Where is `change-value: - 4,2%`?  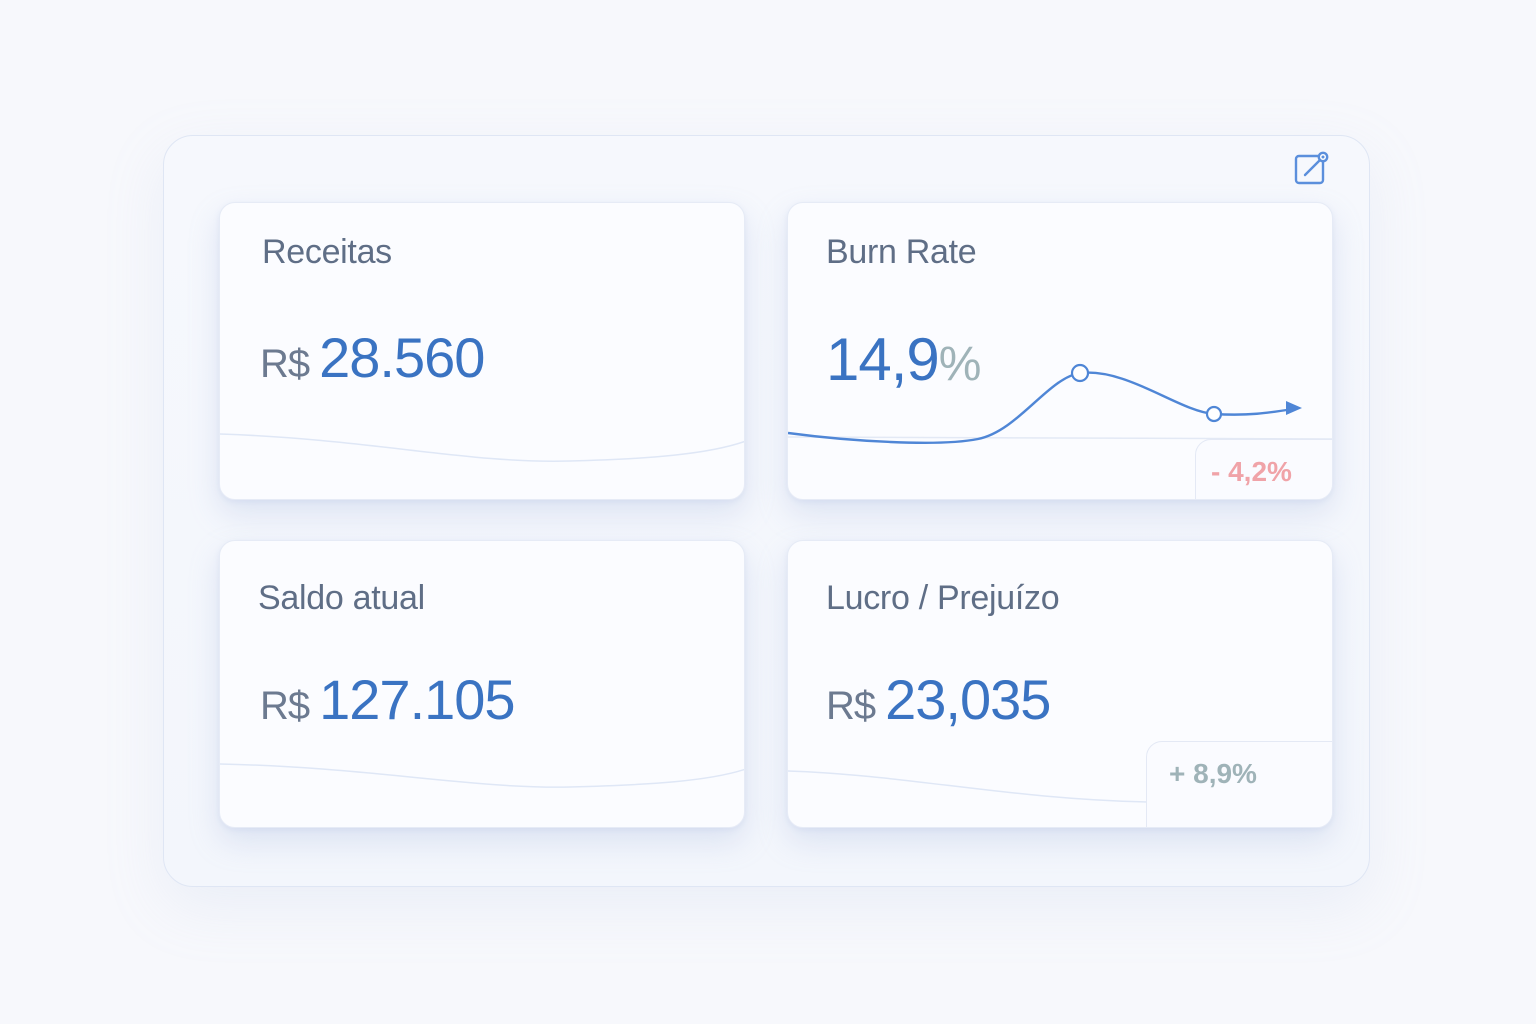
change-value: - 4,2% is located at coordinates (1251, 471).